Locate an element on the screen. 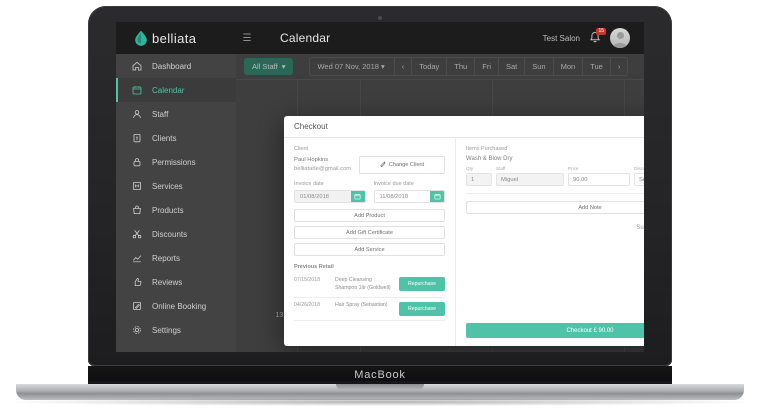  day-tab-tue: Tue is located at coordinates (597, 66).